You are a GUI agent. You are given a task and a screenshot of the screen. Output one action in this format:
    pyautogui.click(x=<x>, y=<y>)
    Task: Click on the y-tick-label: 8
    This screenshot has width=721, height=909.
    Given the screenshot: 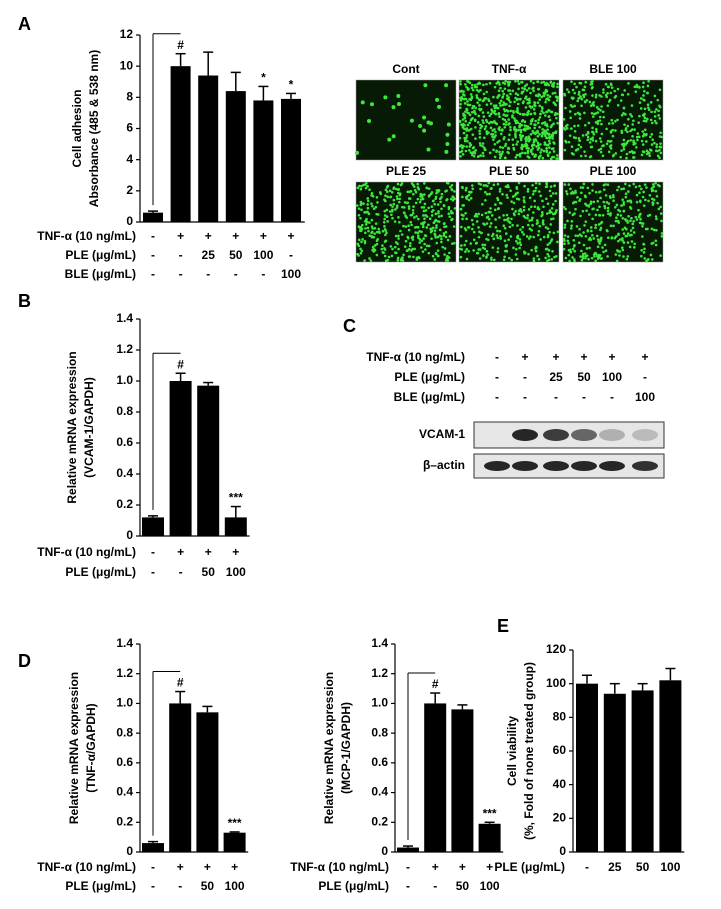 What is the action you would take?
    pyautogui.click(x=129, y=97)
    